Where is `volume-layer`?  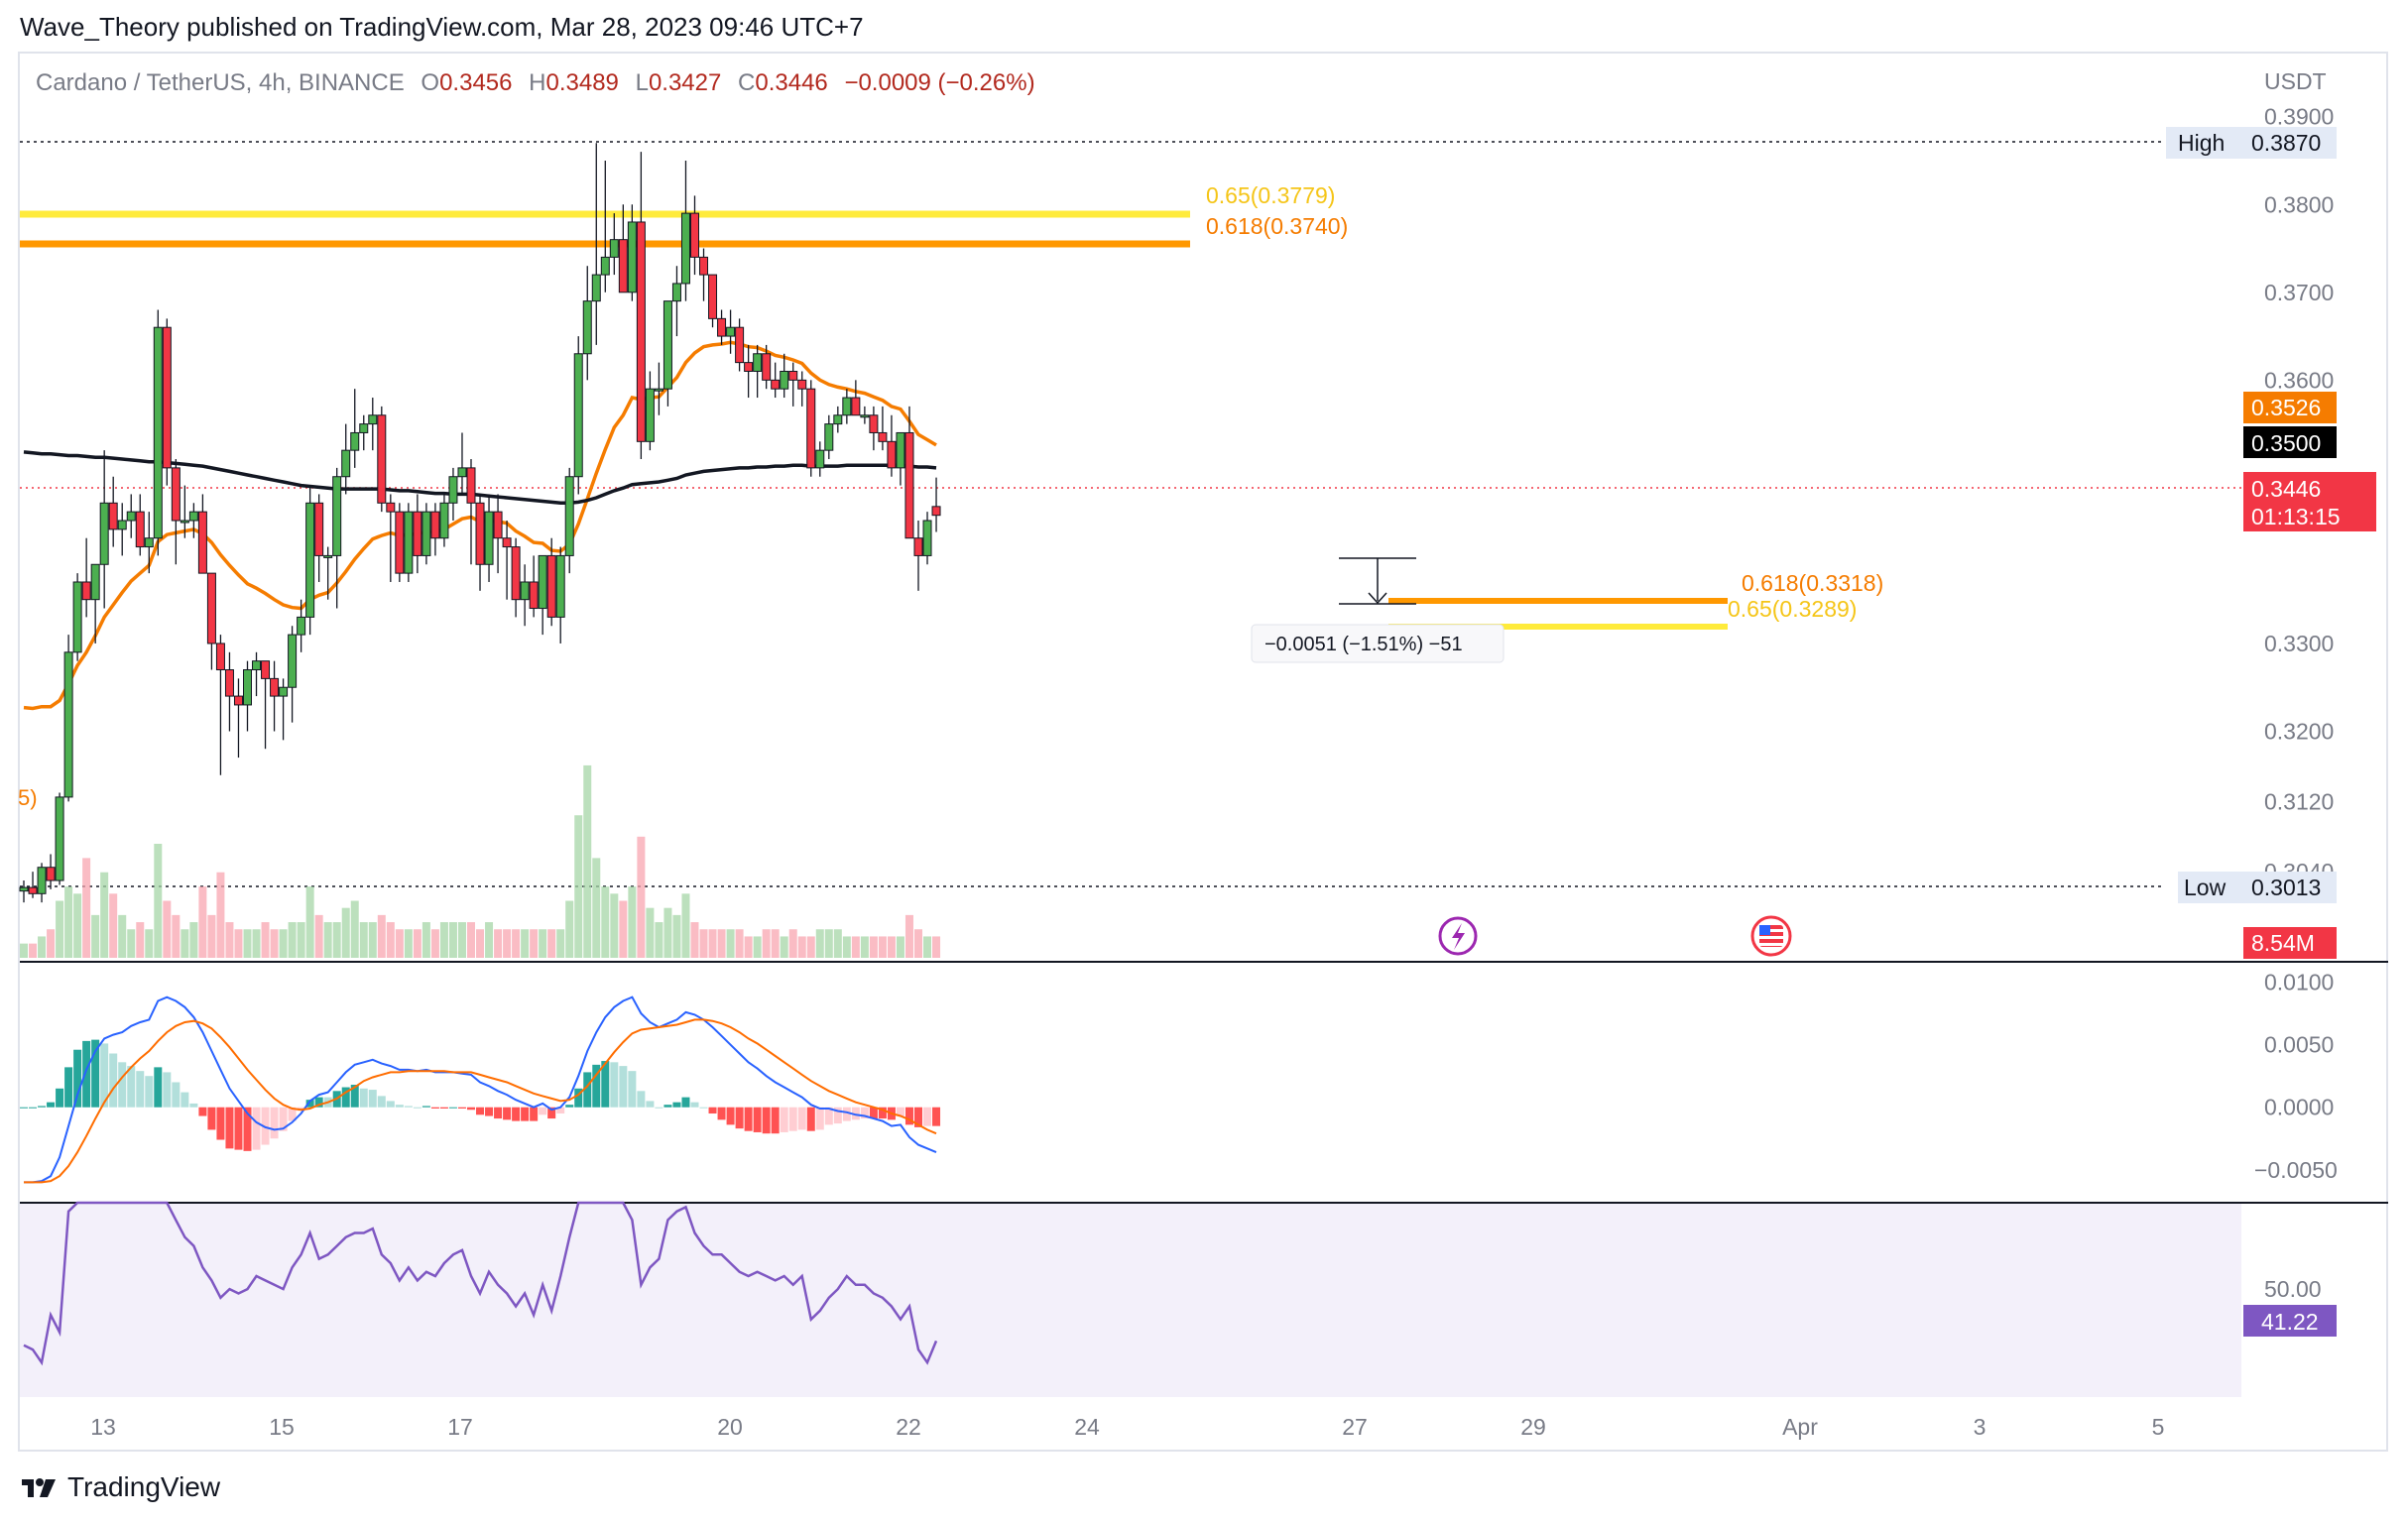
volume-layer is located at coordinates (481, 861).